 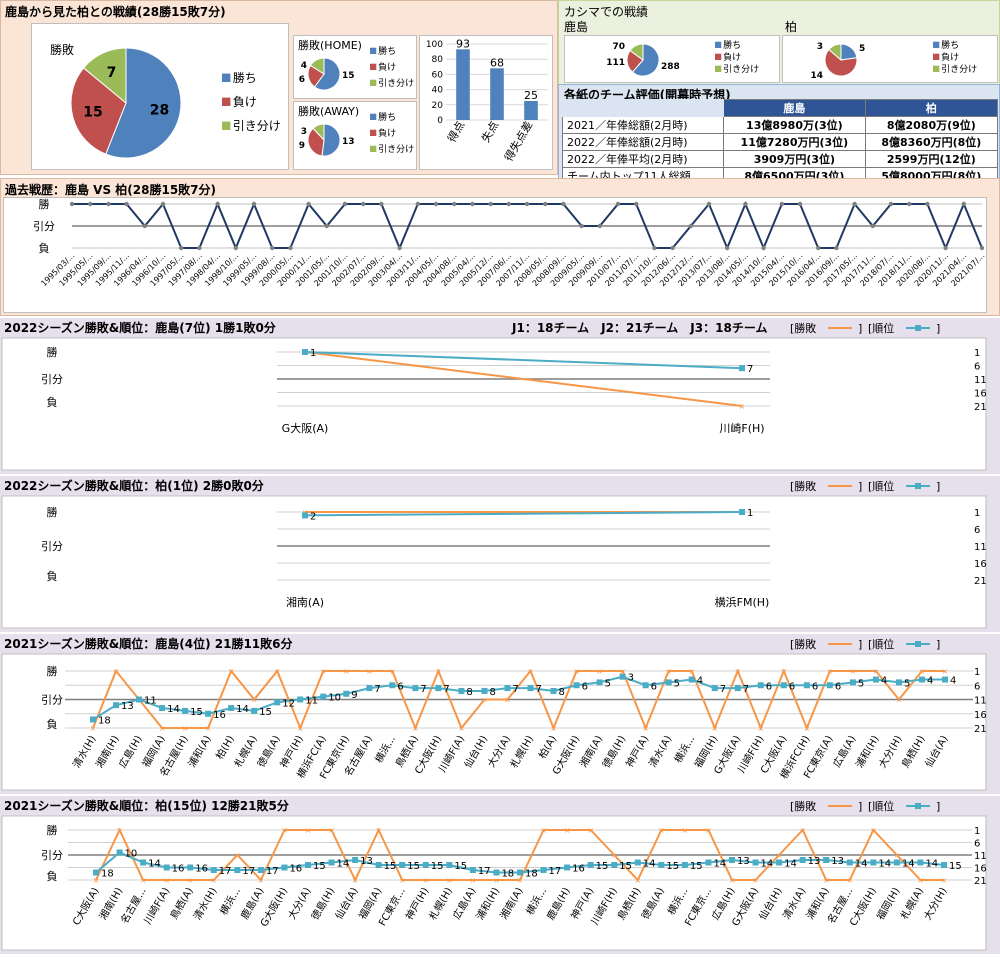 What do you see at coordinates (643, 108) in the screenshot?
I see `evaluation-corner` at bounding box center [643, 108].